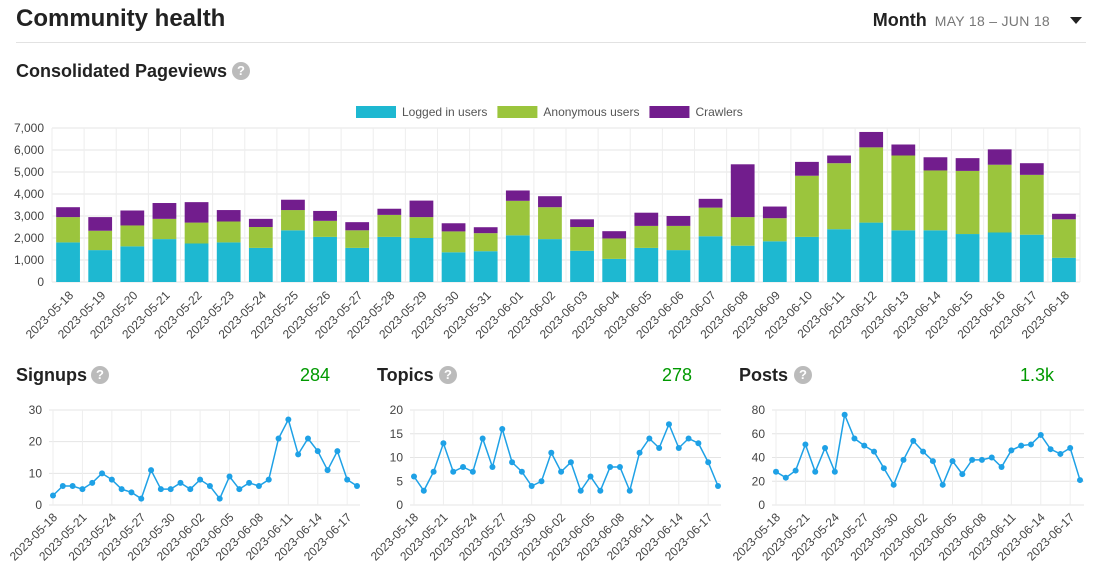 Image resolution: width=1109 pixels, height=587 pixels. I want to click on period-range: MAY 18 – JUN 18, so click(992, 20).